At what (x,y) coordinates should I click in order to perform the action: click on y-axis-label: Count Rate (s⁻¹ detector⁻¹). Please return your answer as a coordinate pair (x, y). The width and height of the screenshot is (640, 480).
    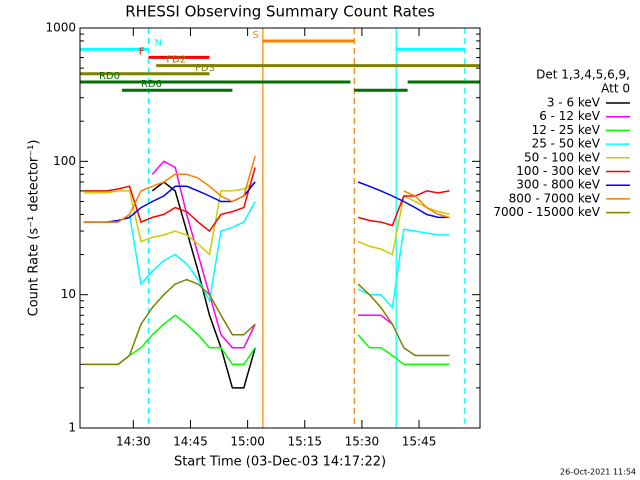
    Looking at the image, I should click on (34, 228).